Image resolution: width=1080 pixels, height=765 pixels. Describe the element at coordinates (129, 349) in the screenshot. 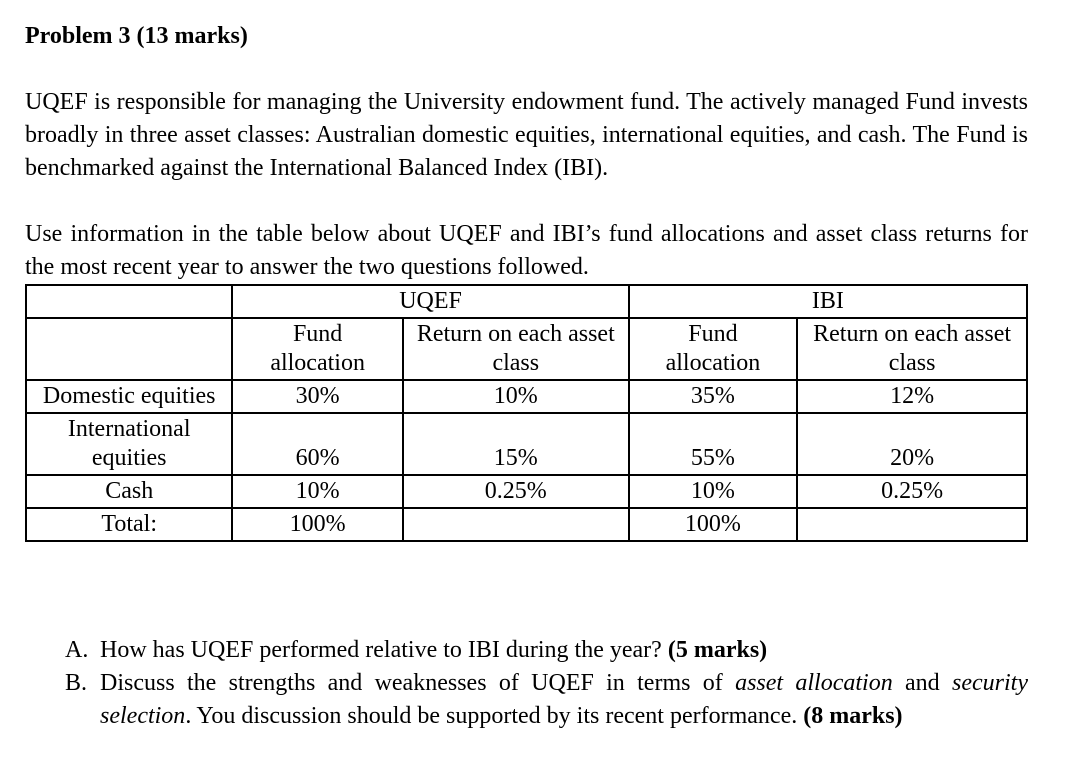

I see `empty-subheader-cell` at that location.